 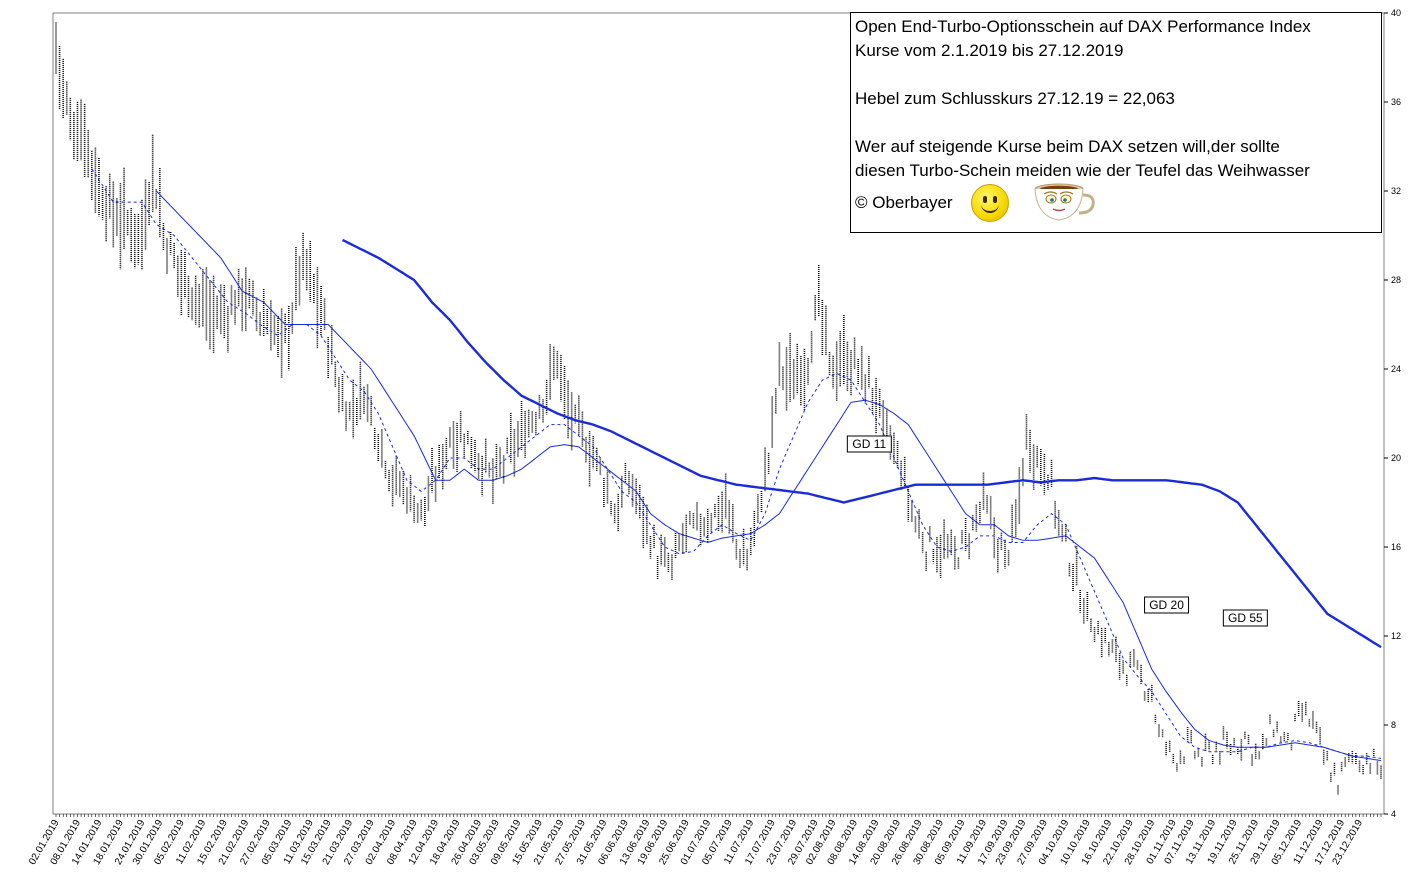 I want to click on y-tick-label: 32, so click(x=1396, y=191).